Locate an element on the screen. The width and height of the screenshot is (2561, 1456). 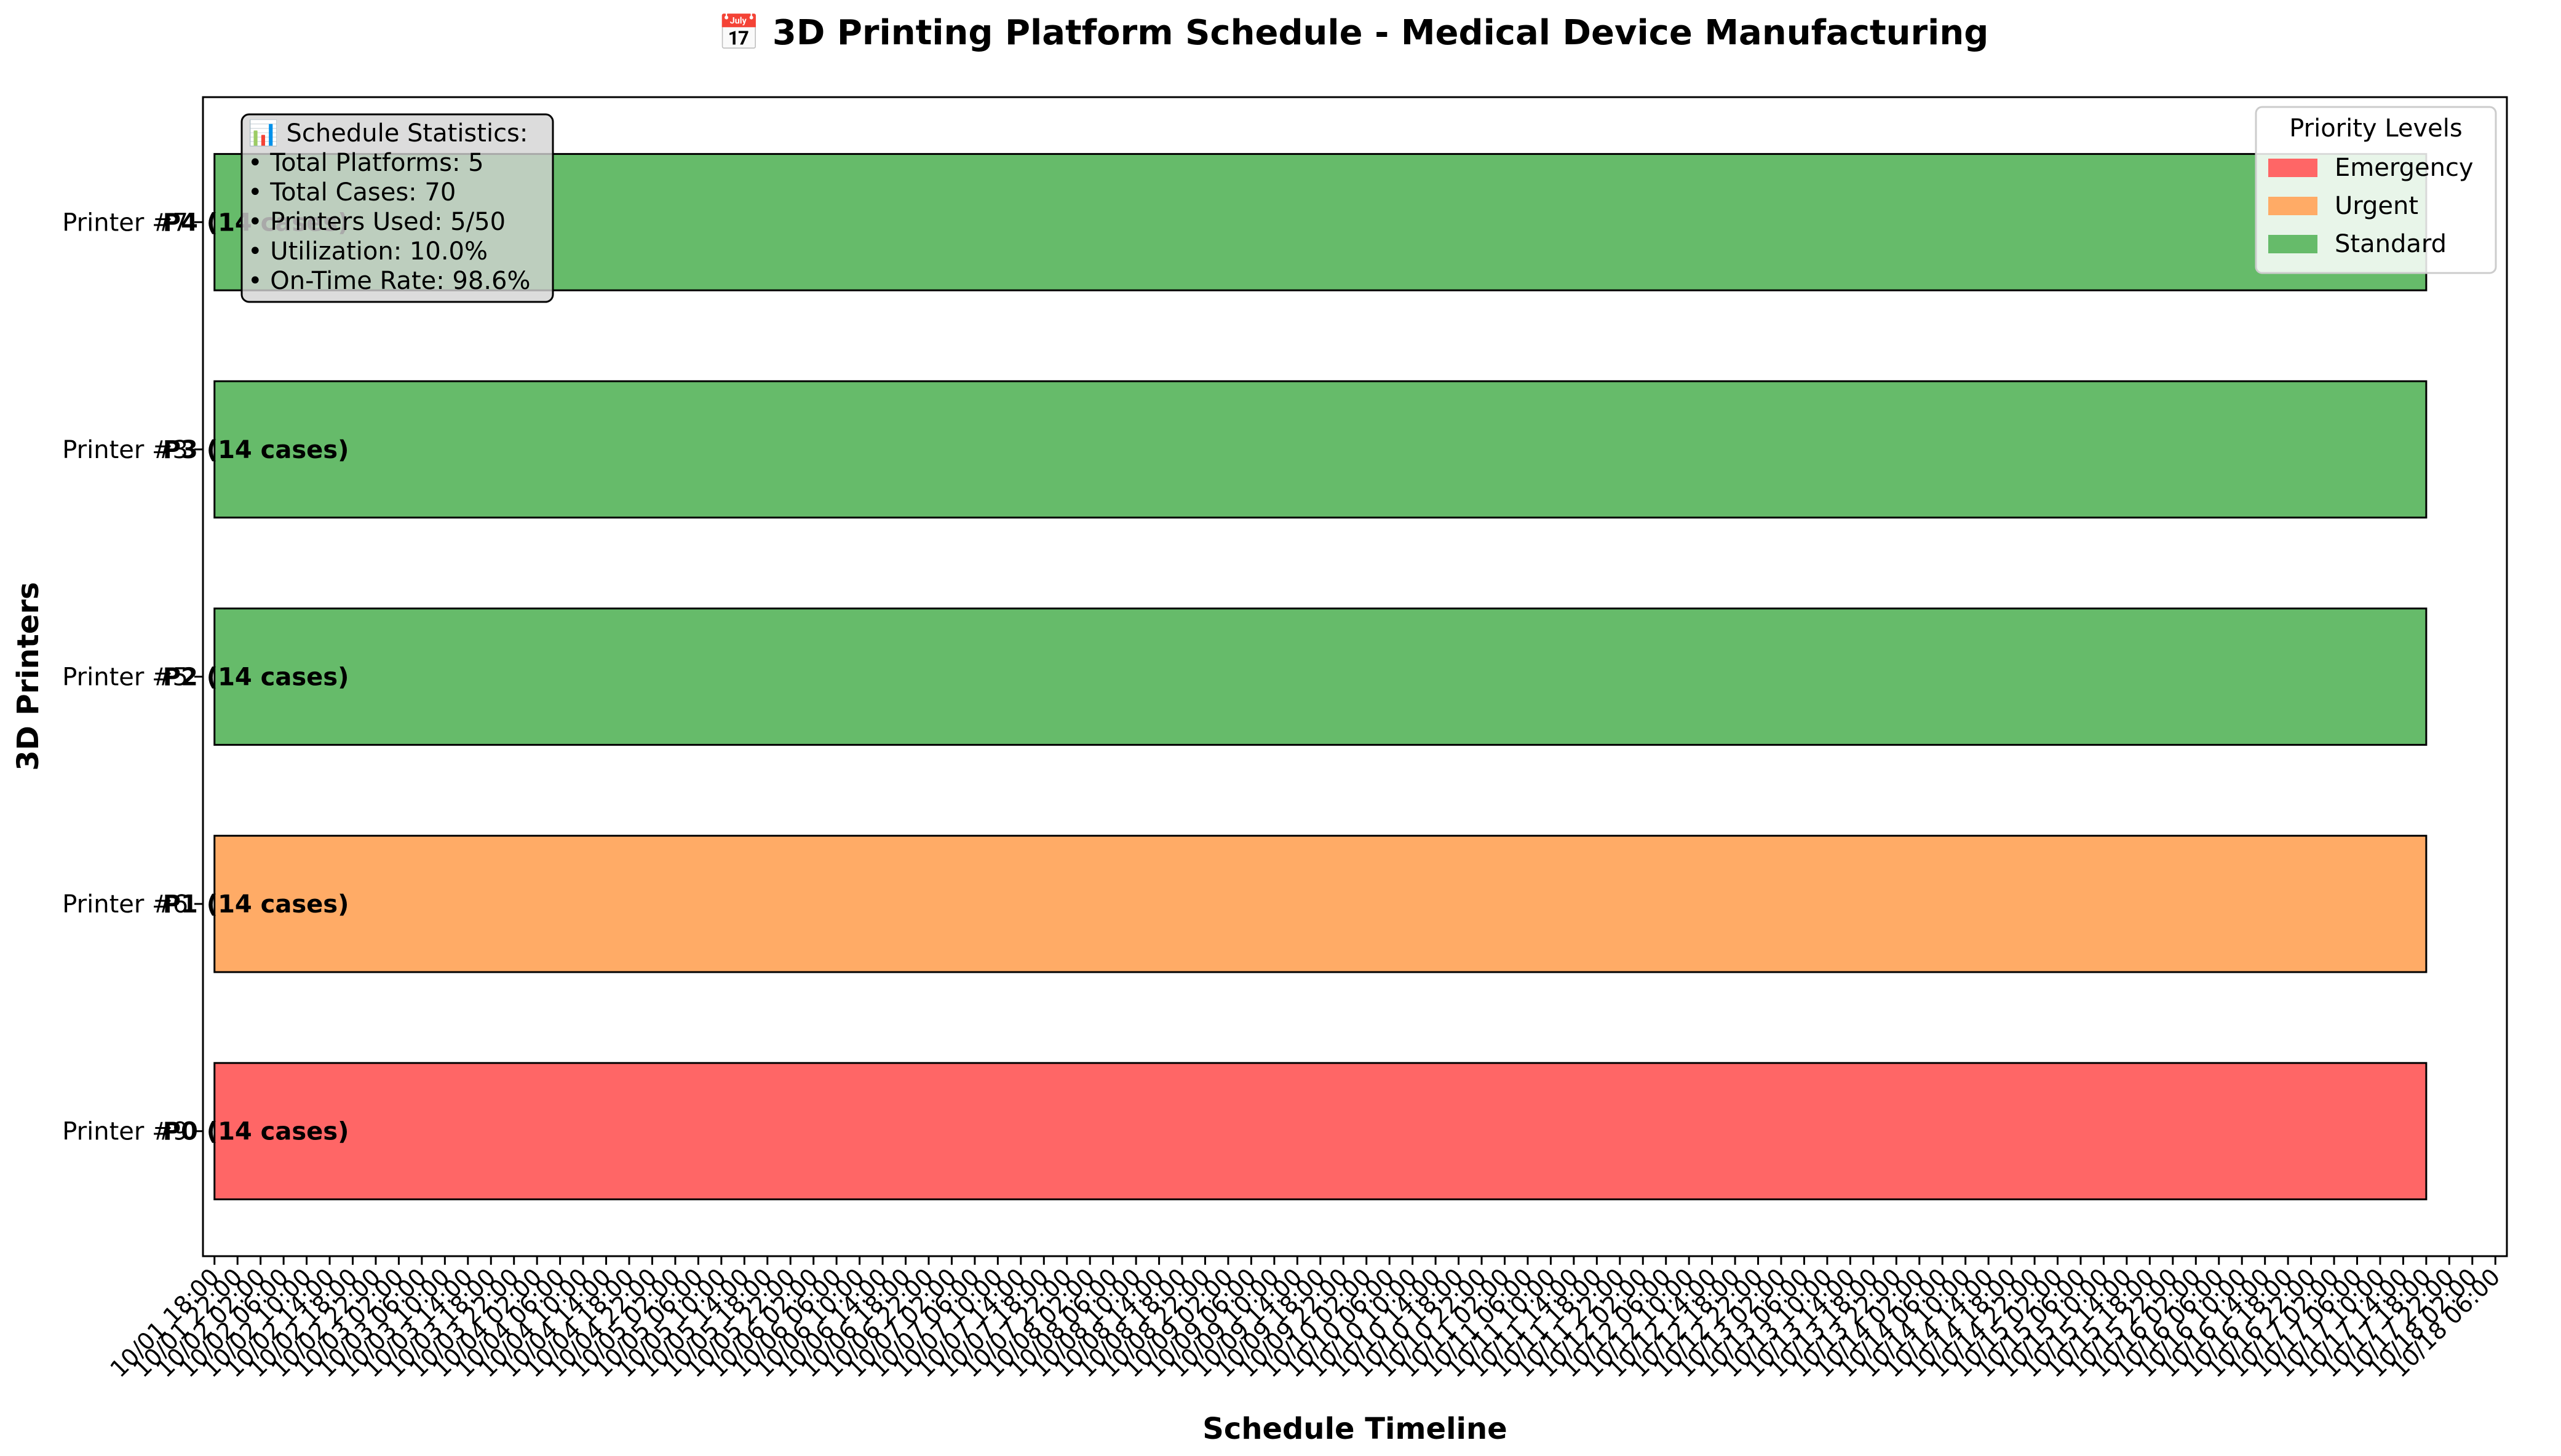
bar-p2 is located at coordinates (1321, 676).